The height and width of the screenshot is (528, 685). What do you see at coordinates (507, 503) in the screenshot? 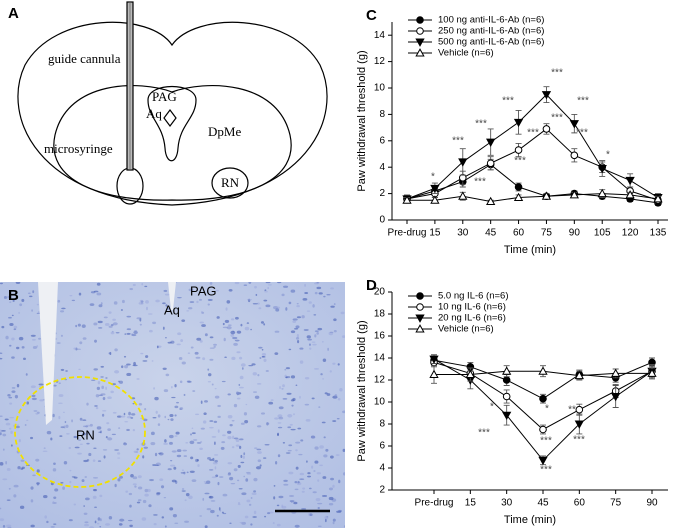
I see `x-tick-label: 30` at bounding box center [507, 503].